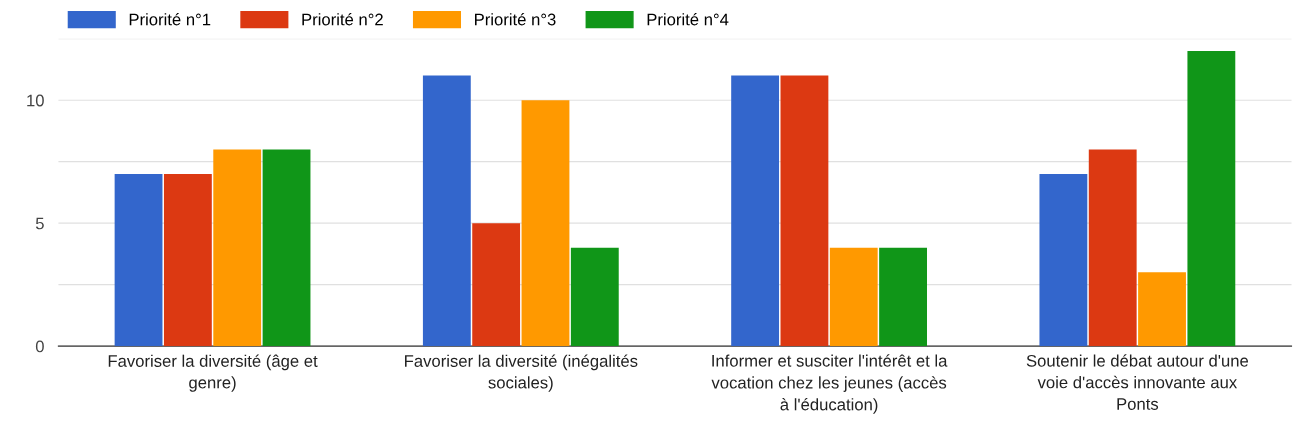 The height and width of the screenshot is (430, 1298). What do you see at coordinates (342, 19) in the screenshot?
I see `legend-label: Priorité n°2` at bounding box center [342, 19].